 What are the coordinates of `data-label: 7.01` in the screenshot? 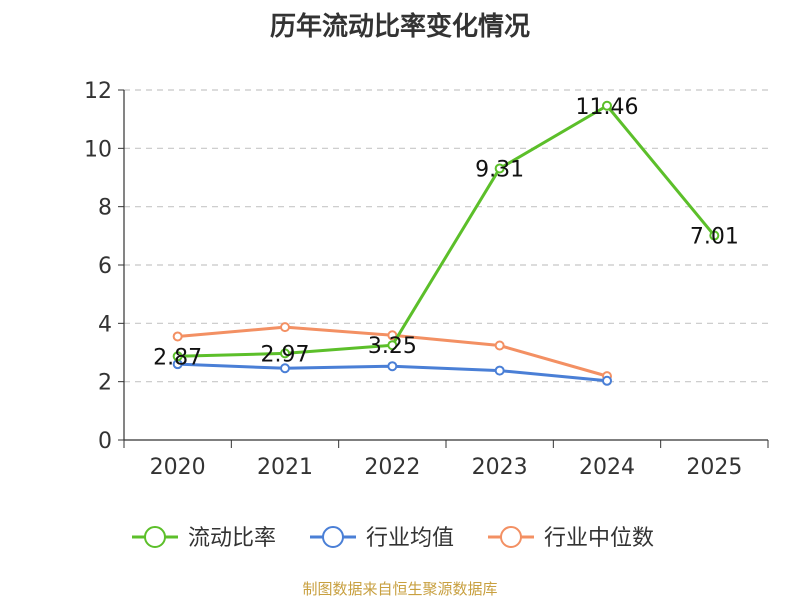 It's located at (714, 237).